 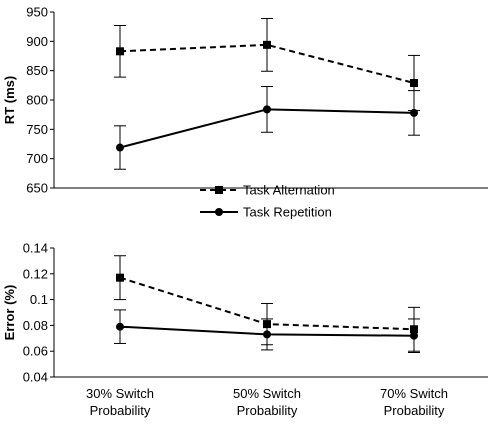 I want to click on y-tick-label: 0.06, so click(x=35, y=351).